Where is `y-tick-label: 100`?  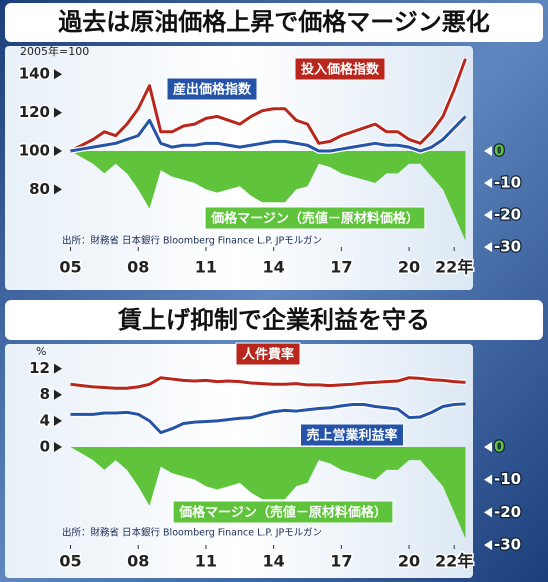
y-tick-label: 100 is located at coordinates (34, 151).